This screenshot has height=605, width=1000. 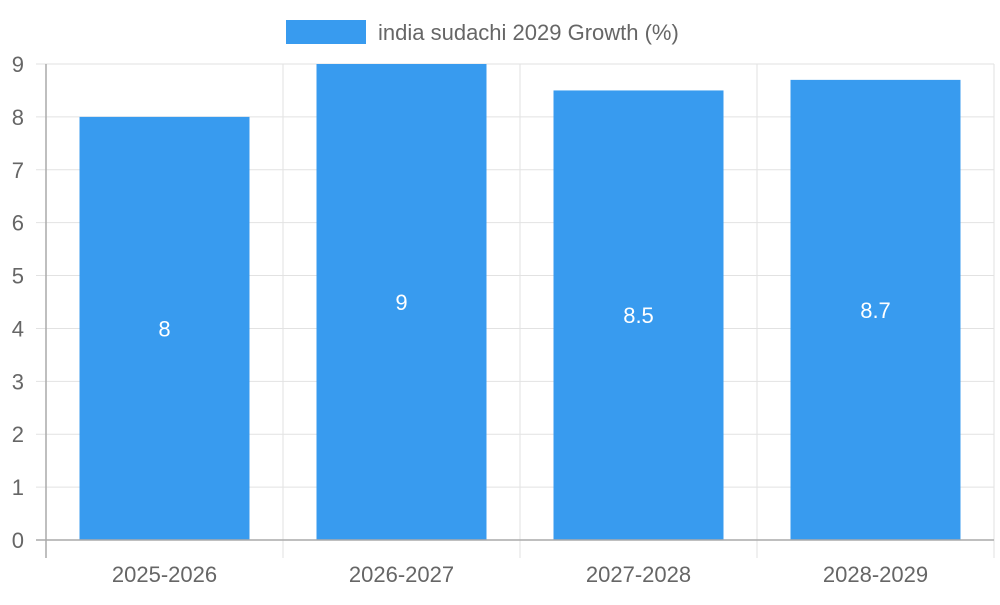 I want to click on y-tick-label: 2, so click(x=18, y=434).